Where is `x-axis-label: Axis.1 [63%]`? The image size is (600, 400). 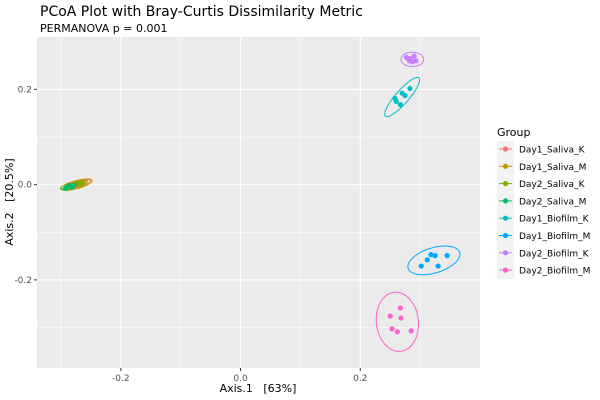
x-axis-label: Axis.1 [63%] is located at coordinates (258, 388).